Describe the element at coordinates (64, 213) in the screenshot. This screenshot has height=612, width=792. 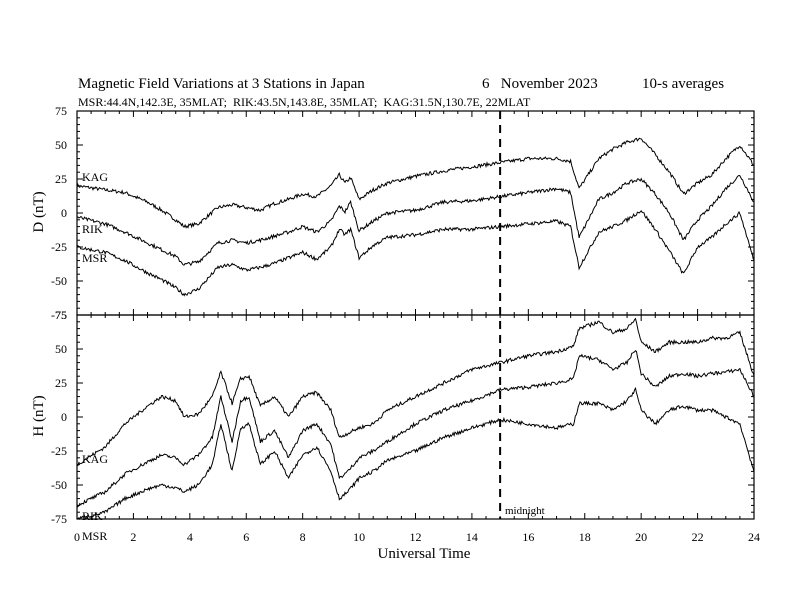
I see `d-ytick-label: 0` at that location.